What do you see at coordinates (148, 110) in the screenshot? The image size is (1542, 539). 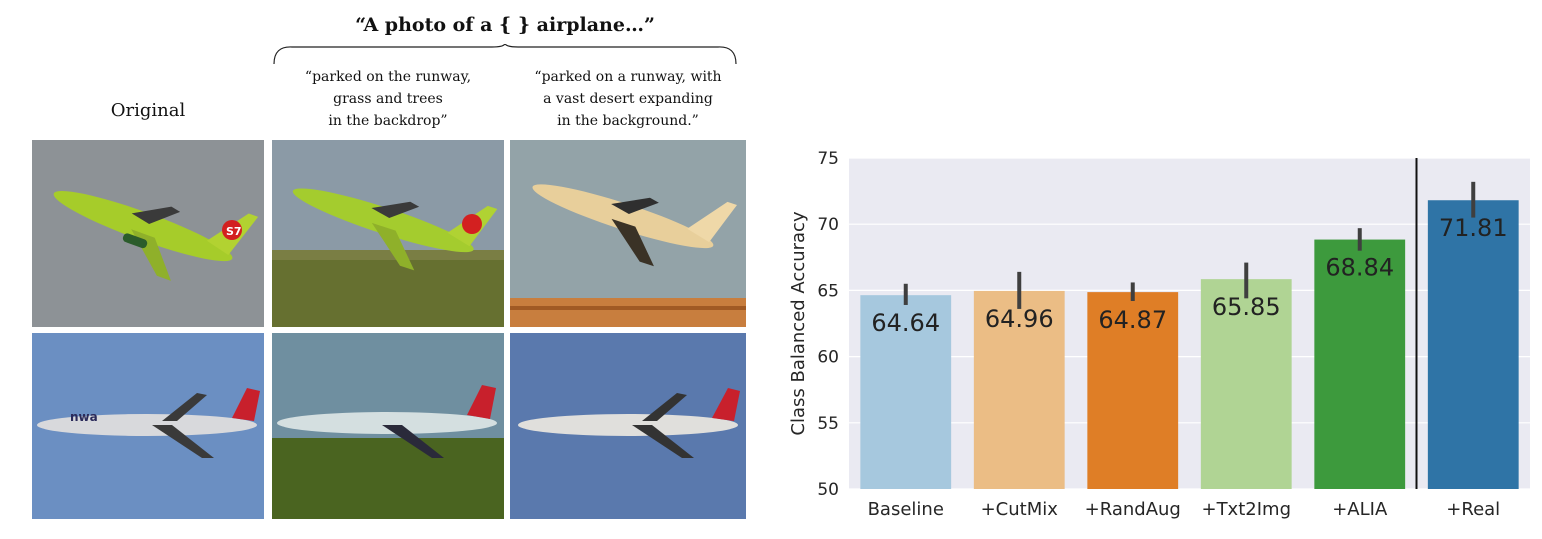 I see `original-column-label: Original` at bounding box center [148, 110].